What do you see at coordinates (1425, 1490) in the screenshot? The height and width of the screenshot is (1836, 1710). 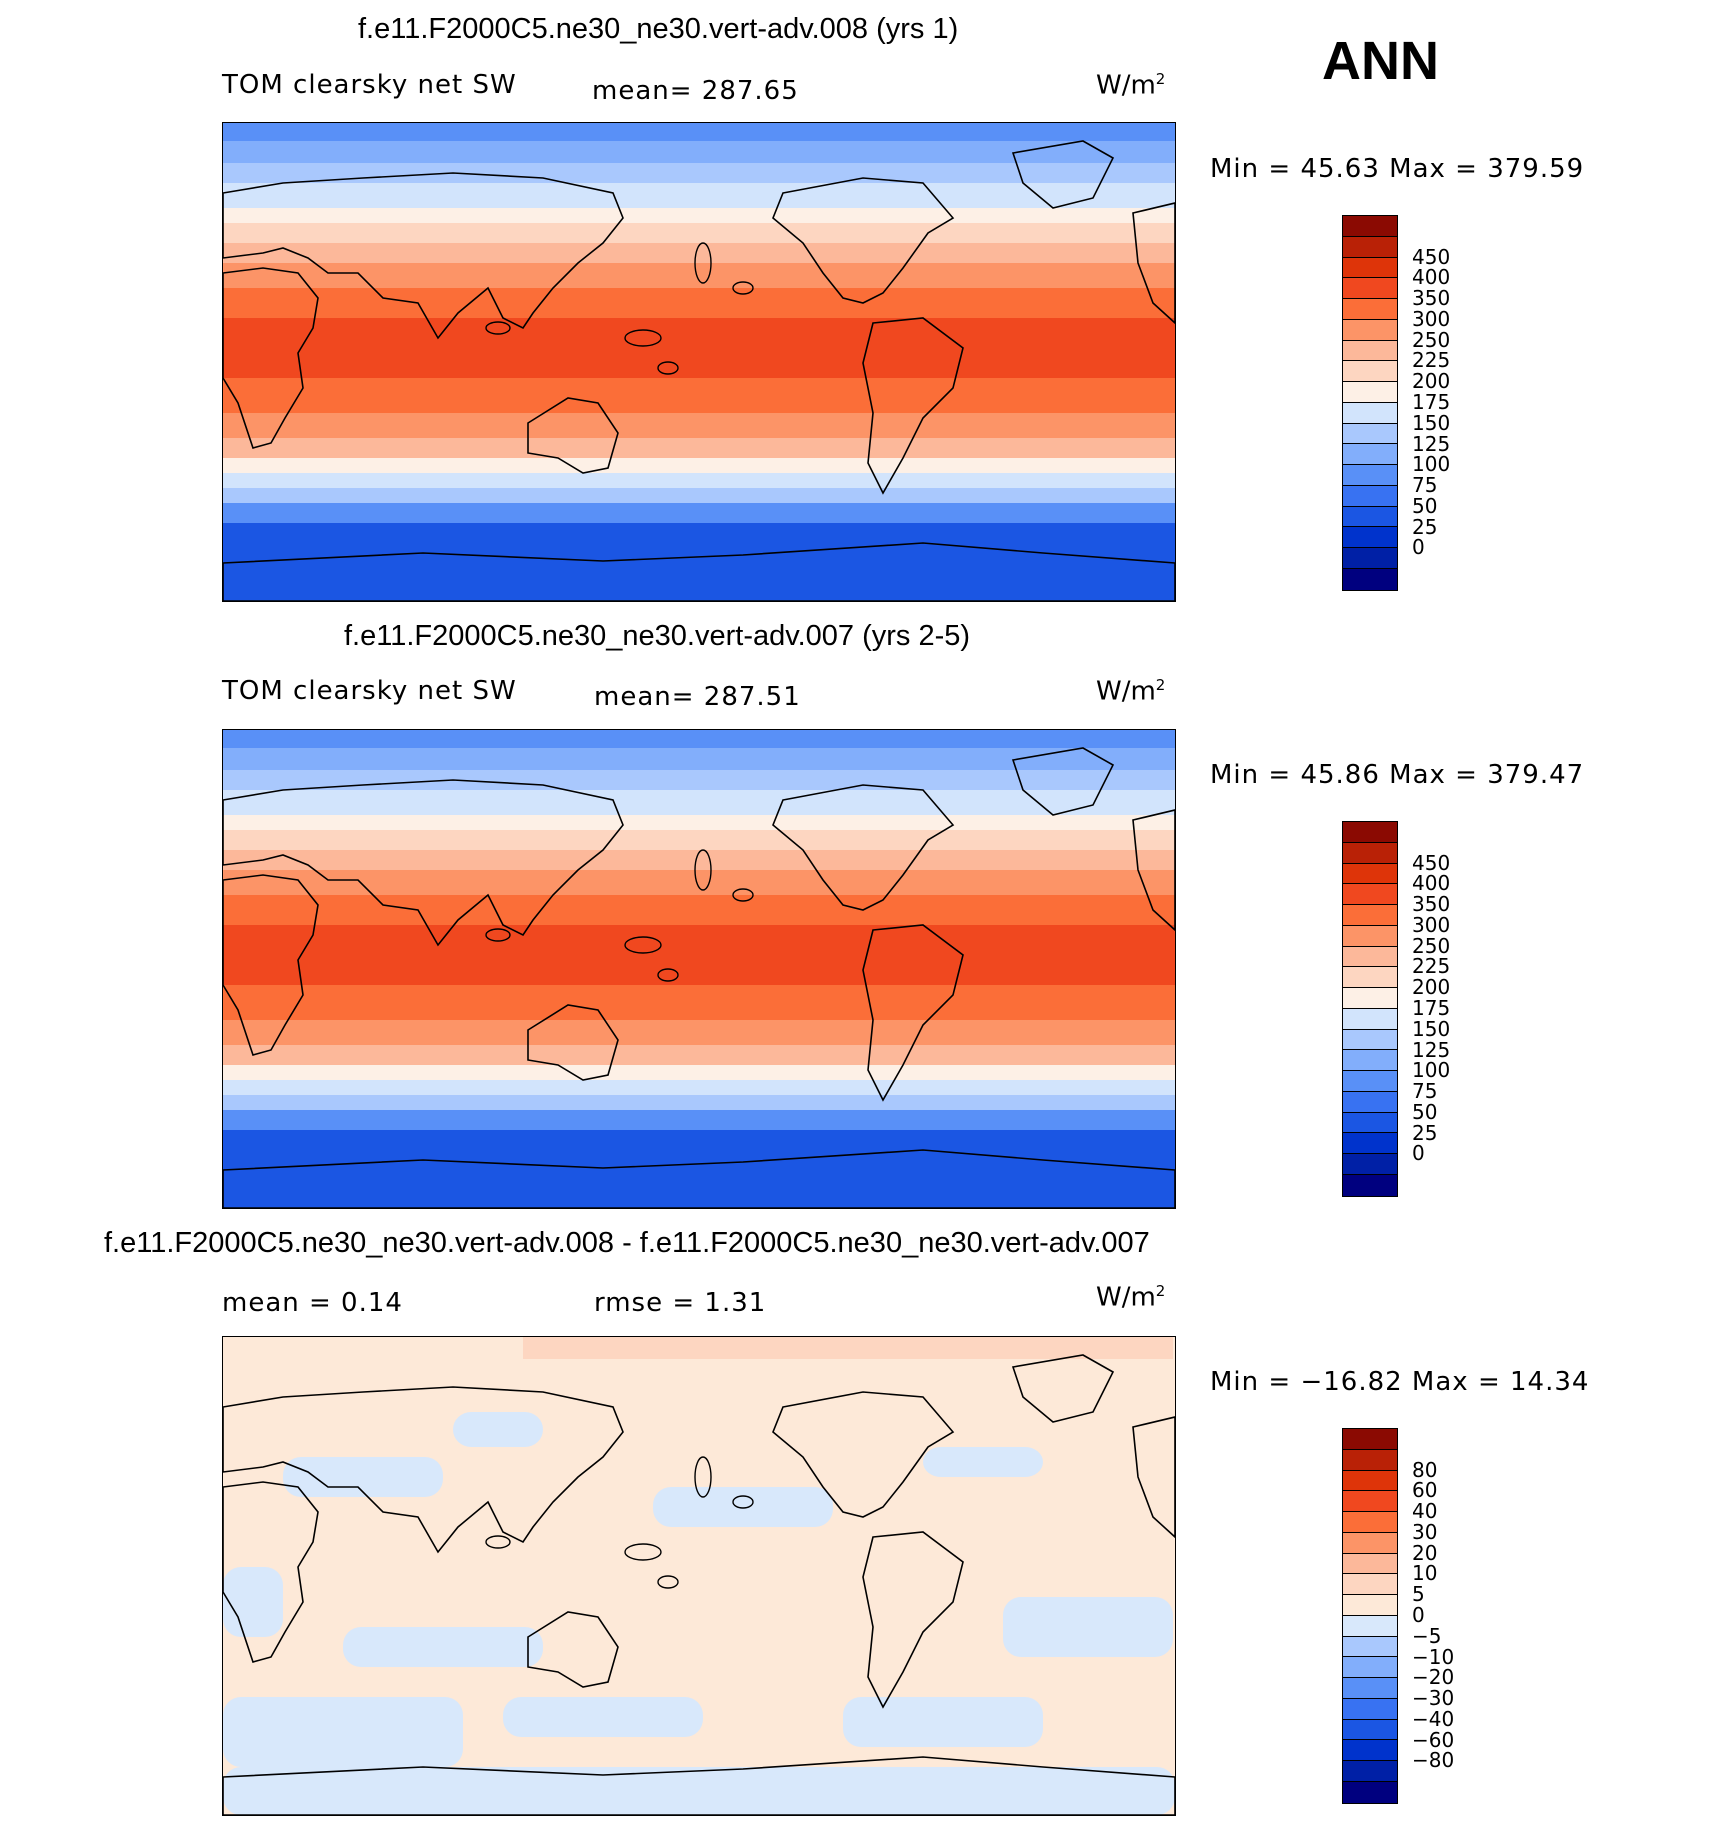 I see `colorbar-tick-label: 60` at bounding box center [1425, 1490].